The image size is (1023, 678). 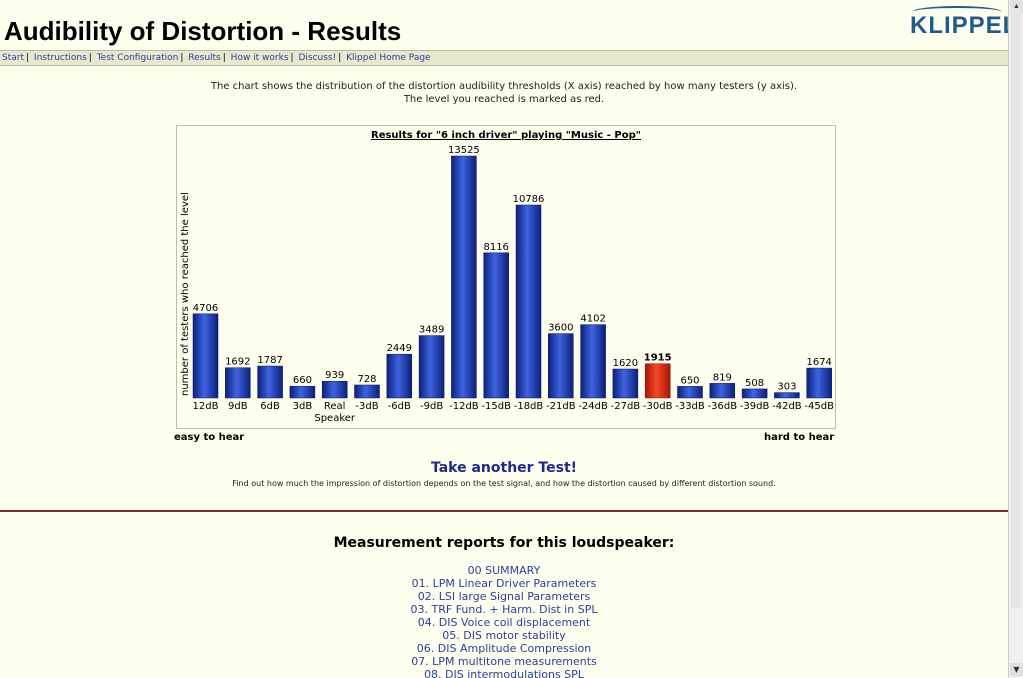 I want to click on report-link-lsi: 02. LSI large Signal Parameters, so click(x=504, y=596).